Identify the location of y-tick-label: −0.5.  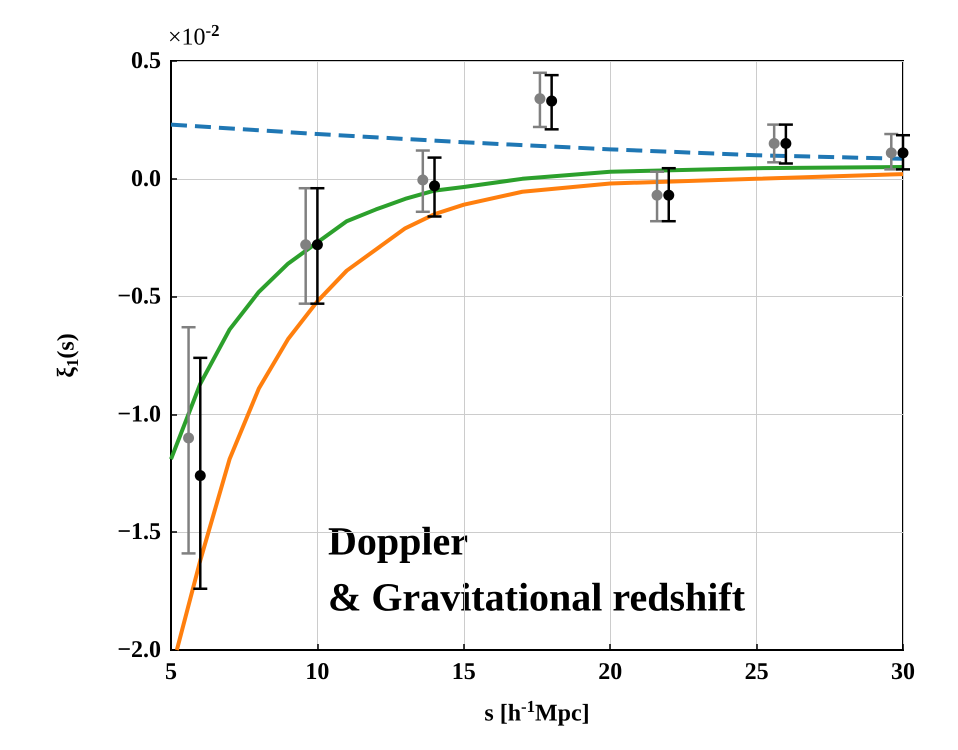
(139, 297).